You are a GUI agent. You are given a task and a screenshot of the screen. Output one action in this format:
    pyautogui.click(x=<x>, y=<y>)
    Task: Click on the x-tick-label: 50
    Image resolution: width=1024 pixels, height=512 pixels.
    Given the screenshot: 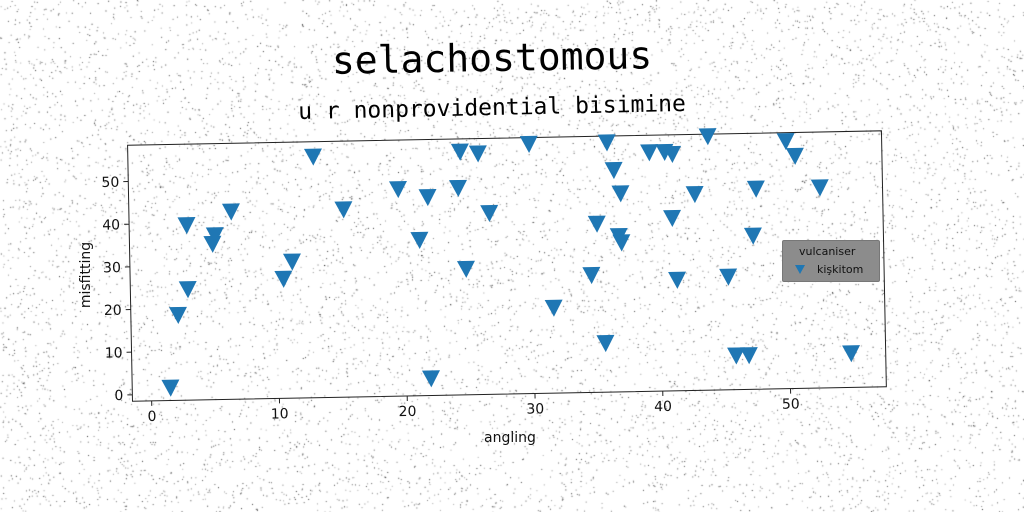 What is the action you would take?
    pyautogui.click(x=791, y=404)
    